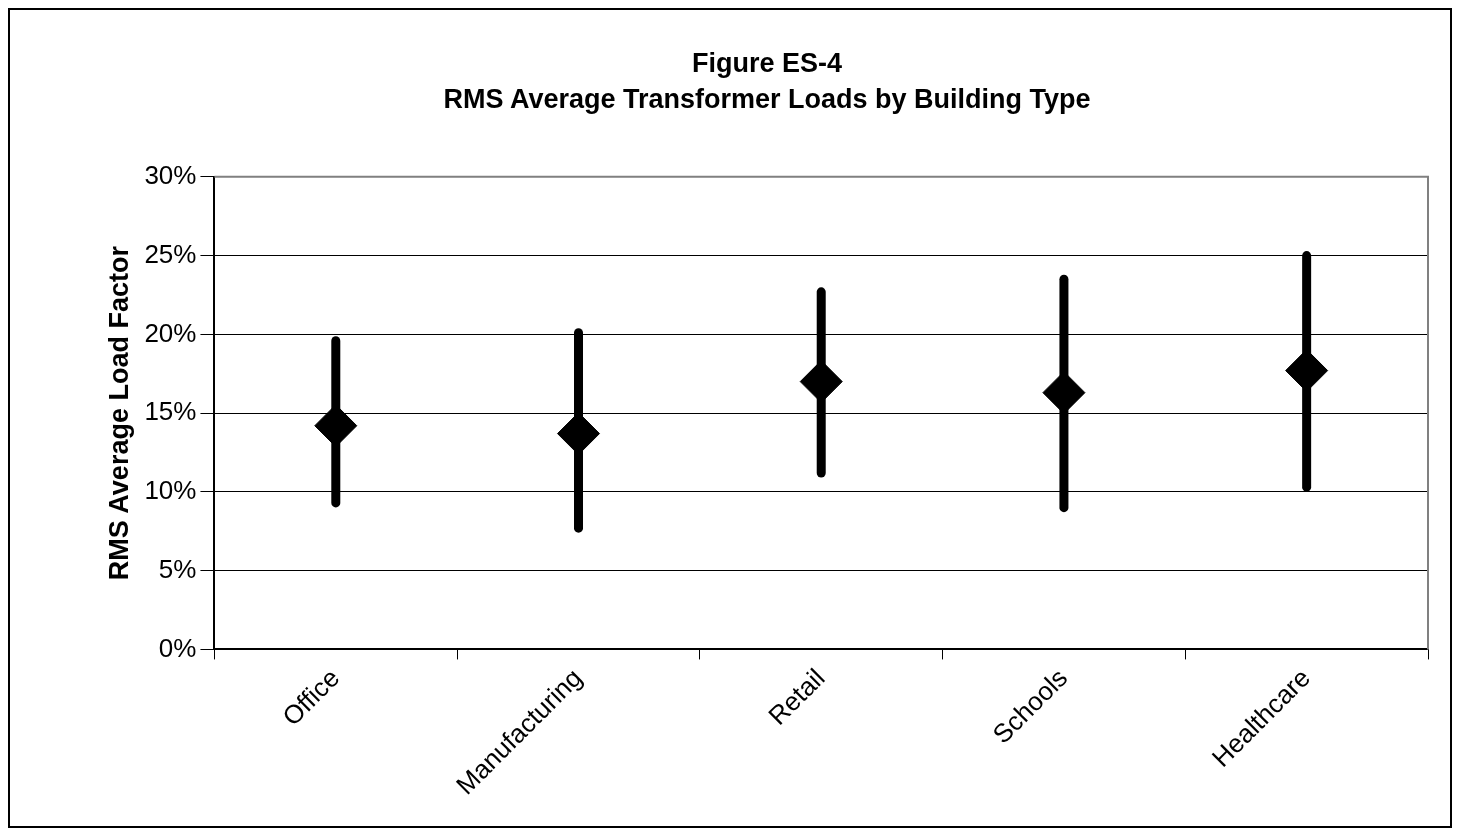 Image resolution: width=1460 pixels, height=836 pixels. What do you see at coordinates (170, 174) in the screenshot?
I see `y-tick-label: 30%` at bounding box center [170, 174].